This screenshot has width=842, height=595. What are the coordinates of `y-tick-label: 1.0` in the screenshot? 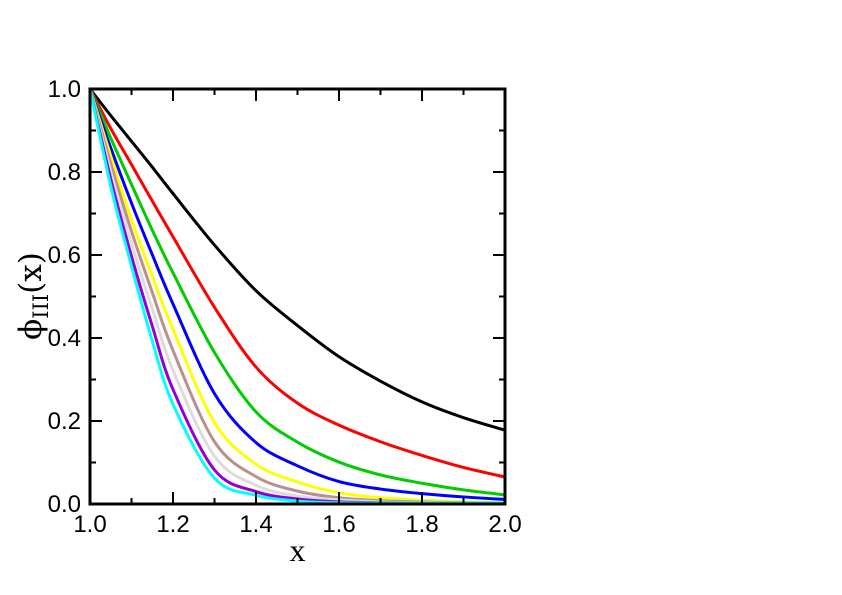 It's located at (64, 89).